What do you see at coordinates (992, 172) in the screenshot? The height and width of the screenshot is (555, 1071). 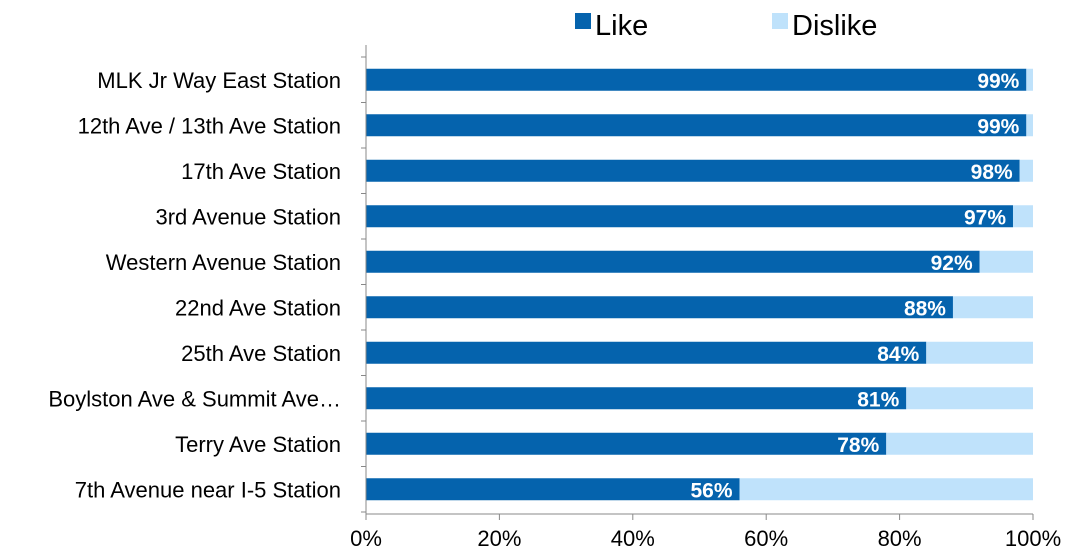 I see `data-label: 98%` at bounding box center [992, 172].